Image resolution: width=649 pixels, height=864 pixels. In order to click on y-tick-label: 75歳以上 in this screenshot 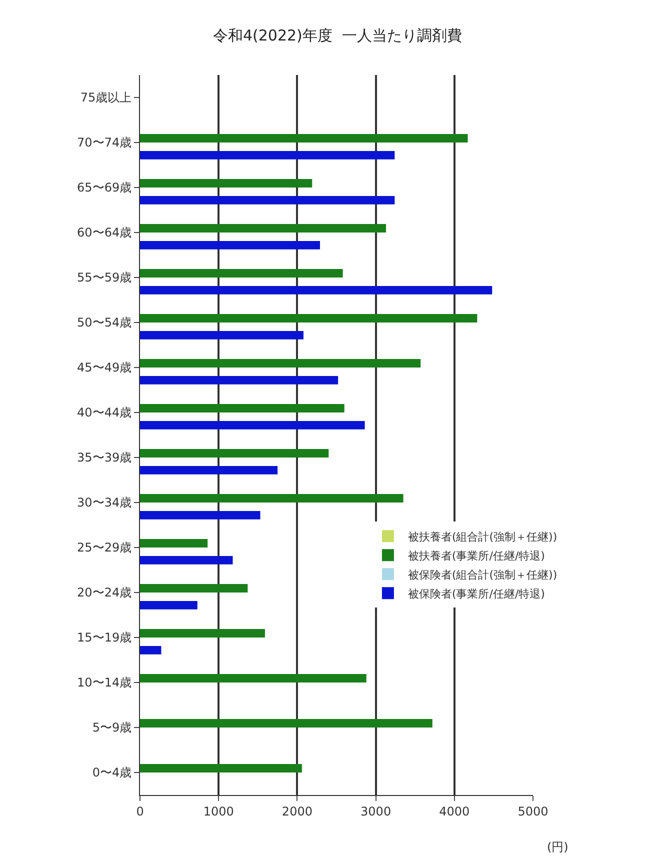, I will do `click(106, 97)`.